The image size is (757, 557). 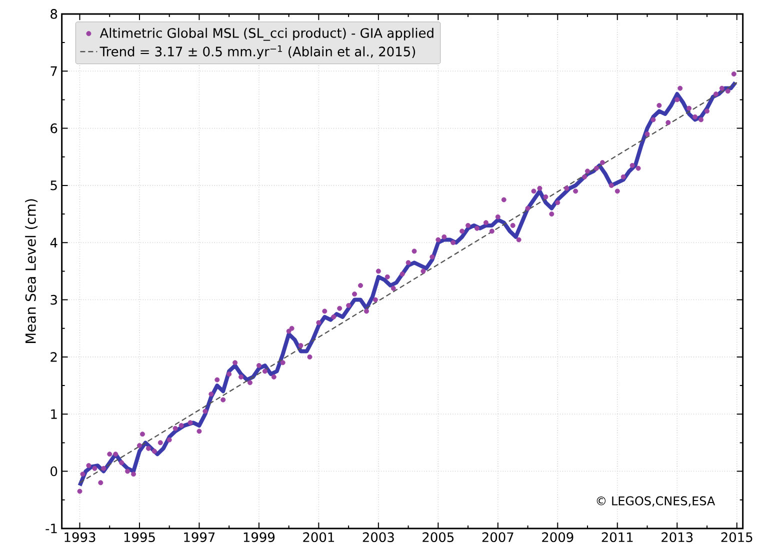 What do you see at coordinates (54, 13) in the screenshot?
I see `y-tick-label: 8` at bounding box center [54, 13].